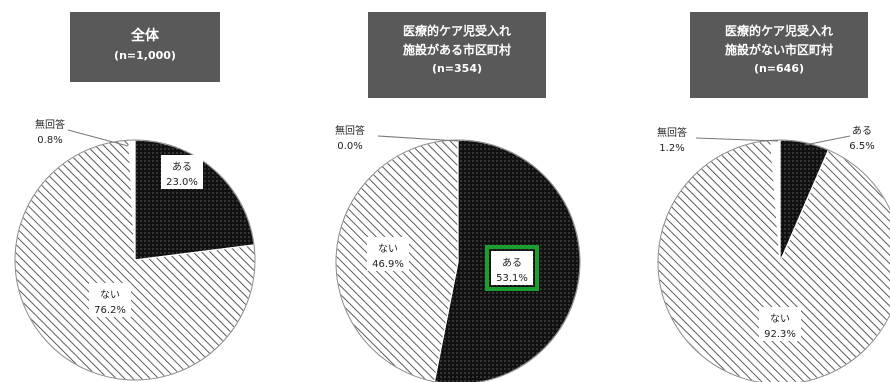 This screenshot has height=382, width=890. I want to click on pie-title-box: 医療的ケア児受入れ 施設がある市区町村 (n=354), so click(457, 55).